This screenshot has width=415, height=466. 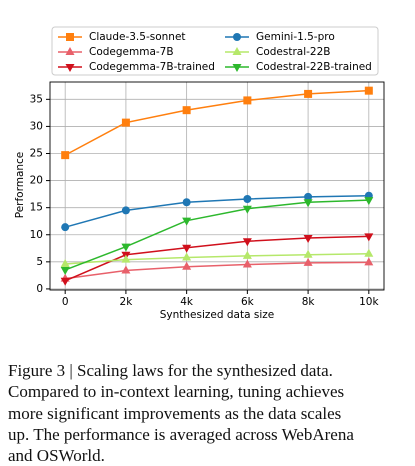 What do you see at coordinates (127, 302) in the screenshot?
I see `x-tick-label: 2k` at bounding box center [127, 302].